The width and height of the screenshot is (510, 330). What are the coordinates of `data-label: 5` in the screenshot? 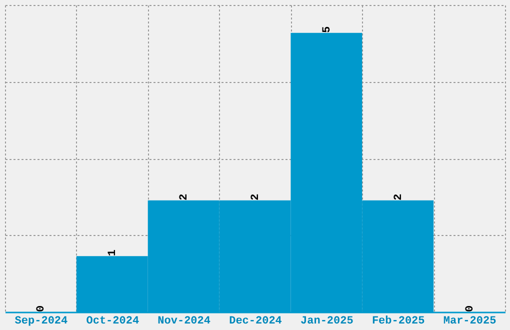 It's located at (327, 29).